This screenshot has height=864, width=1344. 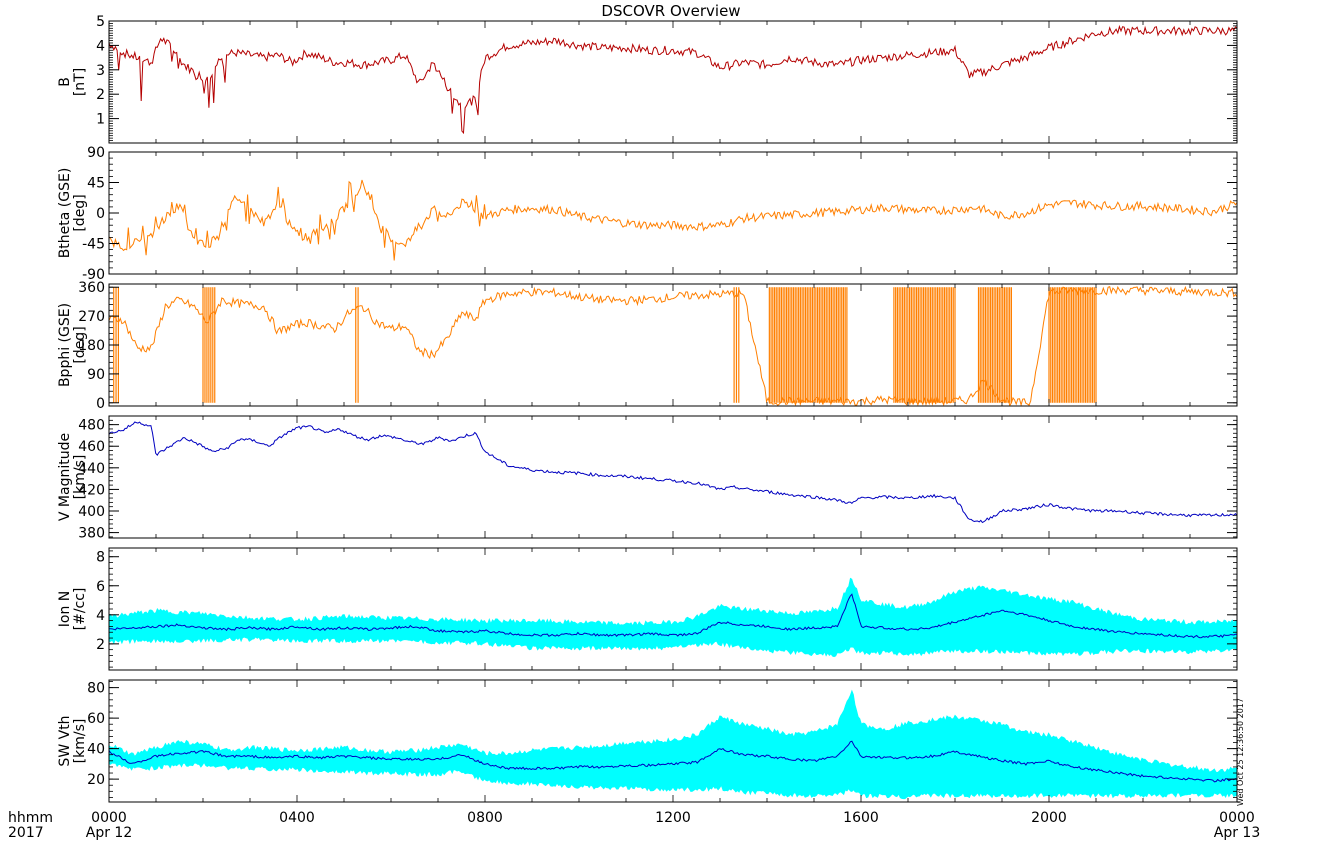 I want to click on y-tick-label: 460, so click(x=91, y=447).